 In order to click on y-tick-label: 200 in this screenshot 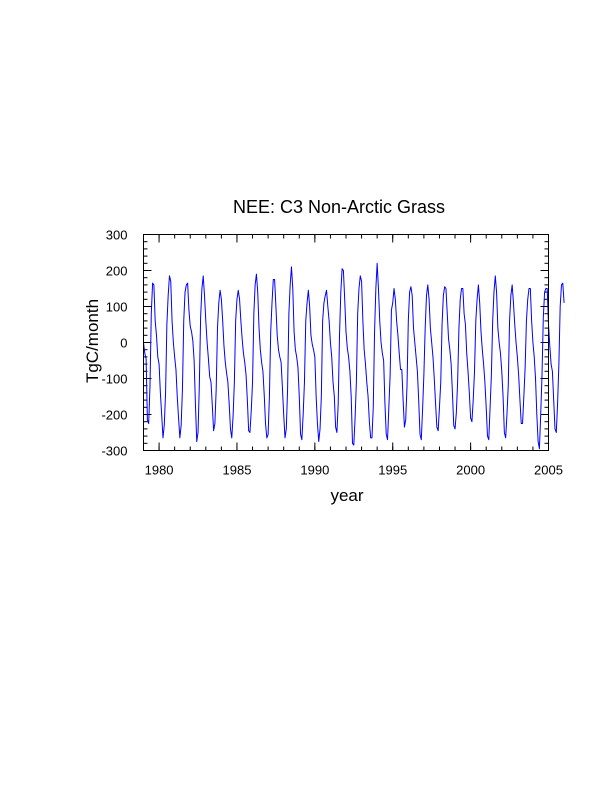, I will do `click(117, 271)`.